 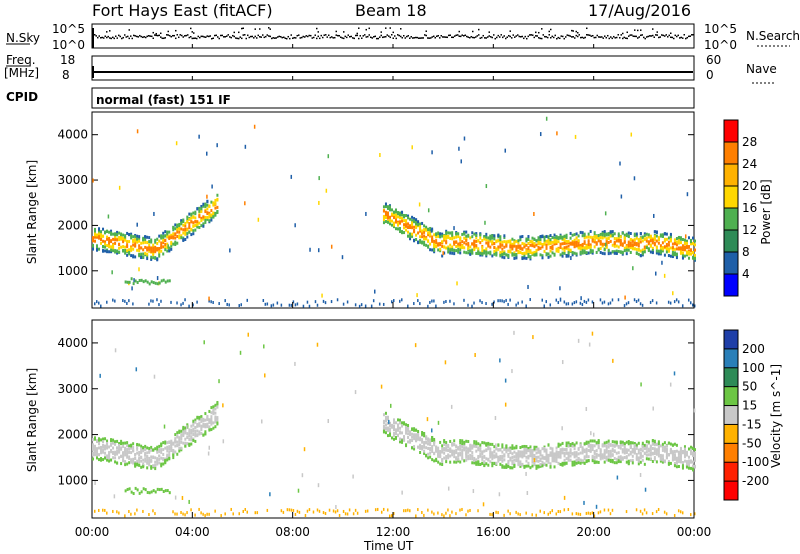 What do you see at coordinates (776, 416) in the screenshot?
I see `velocity-colorbar-label: Velocity [m s^-1]` at bounding box center [776, 416].